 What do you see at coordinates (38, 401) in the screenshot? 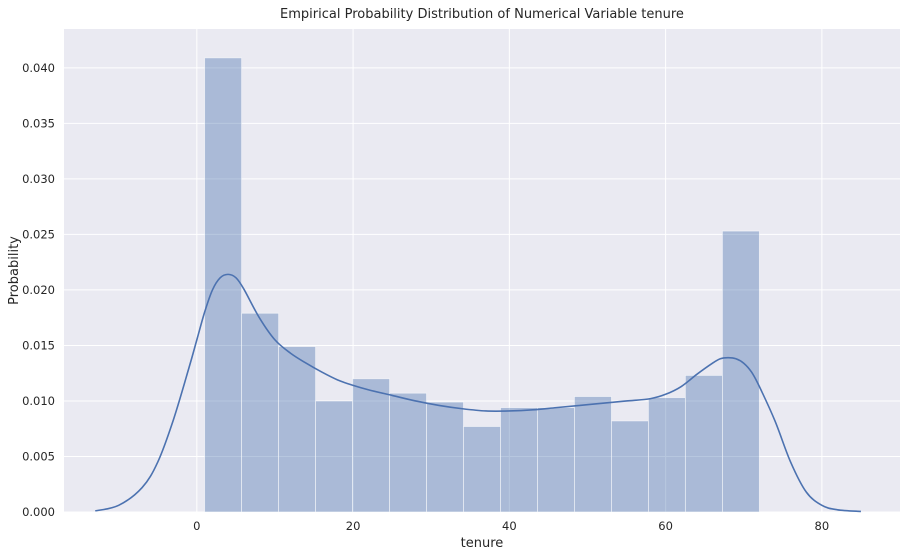
I see `y-tick-label: 0.010` at bounding box center [38, 401].